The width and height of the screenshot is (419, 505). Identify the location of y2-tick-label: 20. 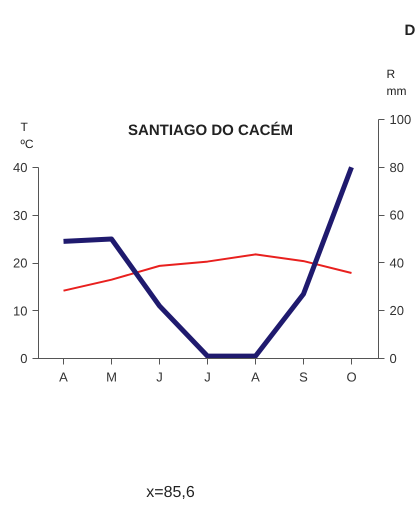
(397, 310).